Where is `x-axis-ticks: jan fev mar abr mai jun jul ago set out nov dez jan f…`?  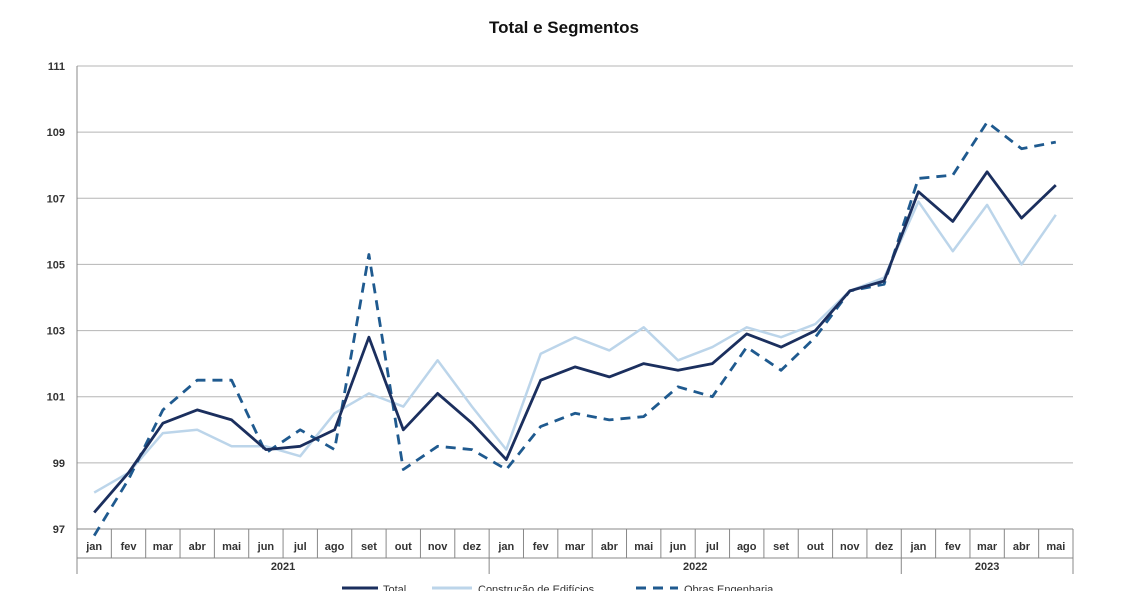 x-axis-ticks: jan fev mar abr mai jun jul ago set out nov dez jan f… is located at coordinates (575, 557).